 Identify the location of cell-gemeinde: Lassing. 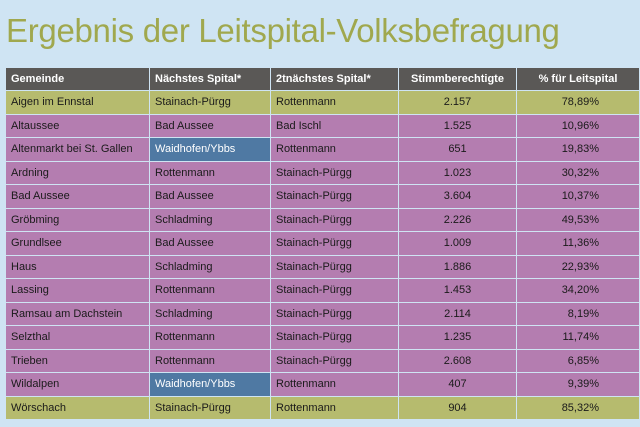
(77, 290).